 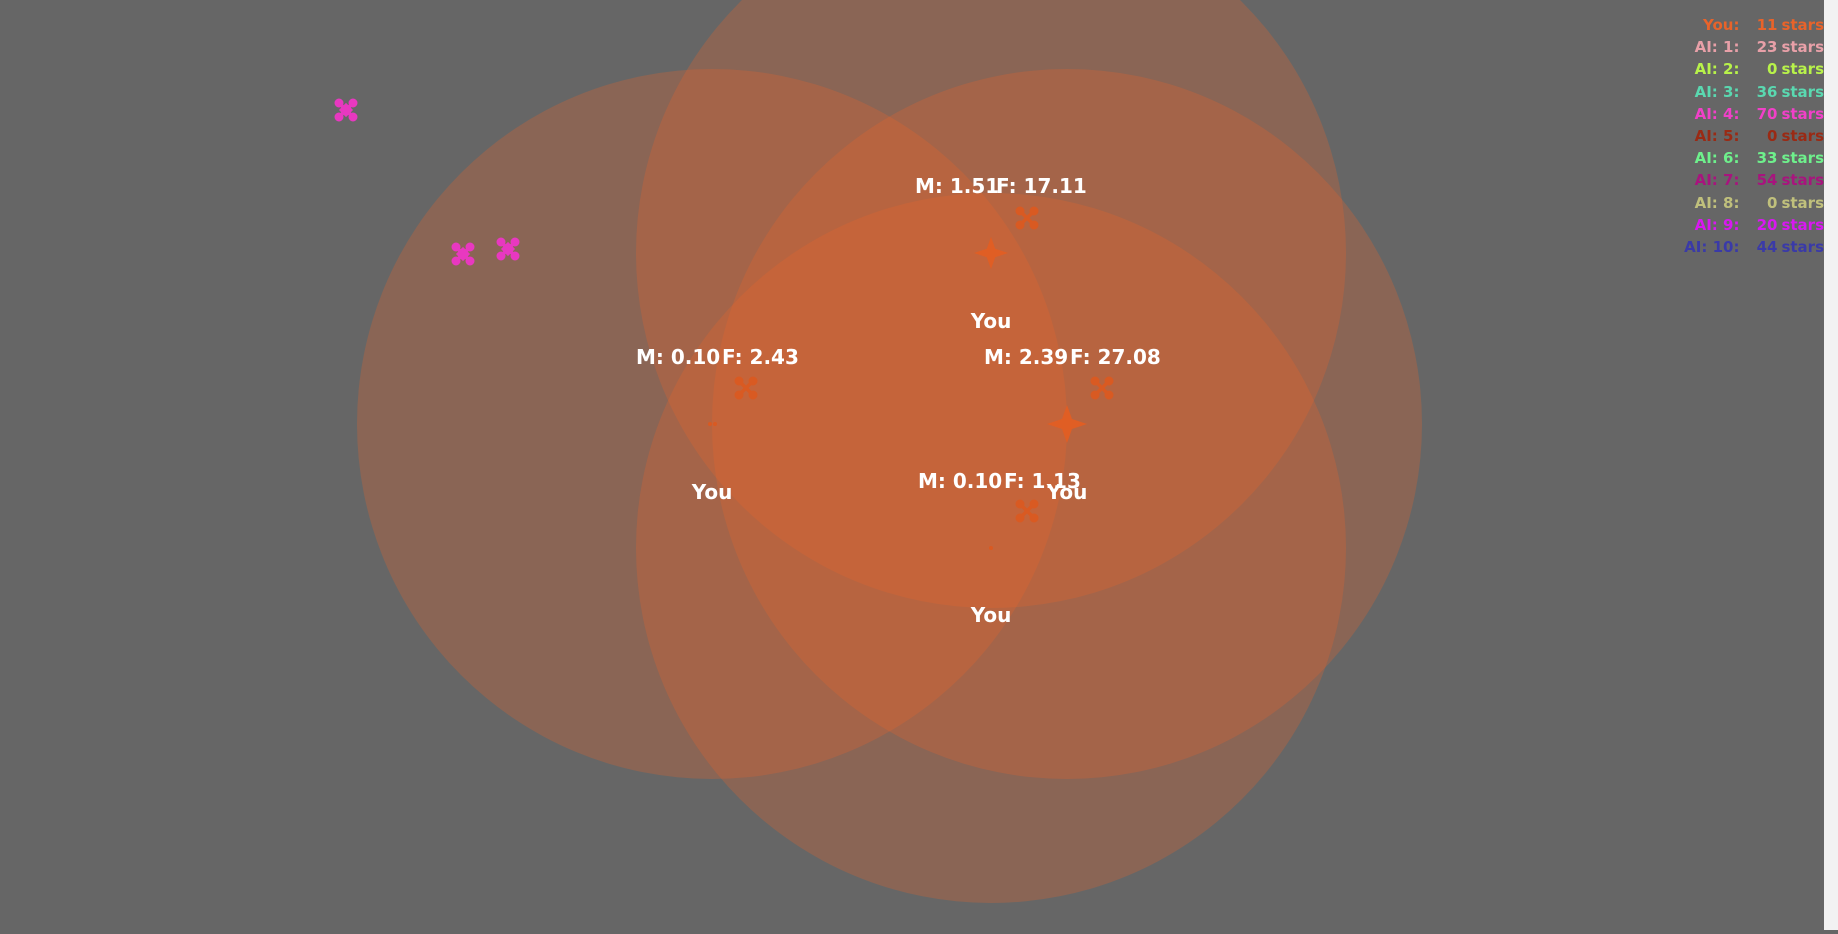 What do you see at coordinates (1072, 424) in the screenshot?
I see `planet-right: M: 2.39 F: 27.08 You` at bounding box center [1072, 424].